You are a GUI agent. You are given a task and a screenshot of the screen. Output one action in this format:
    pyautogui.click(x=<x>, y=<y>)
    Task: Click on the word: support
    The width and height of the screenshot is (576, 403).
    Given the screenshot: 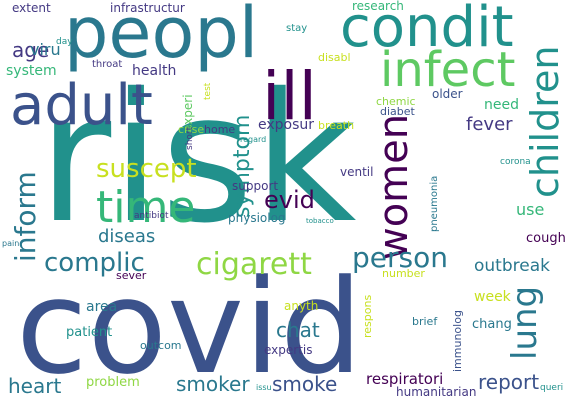 What is the action you would take?
    pyautogui.click(x=255, y=186)
    